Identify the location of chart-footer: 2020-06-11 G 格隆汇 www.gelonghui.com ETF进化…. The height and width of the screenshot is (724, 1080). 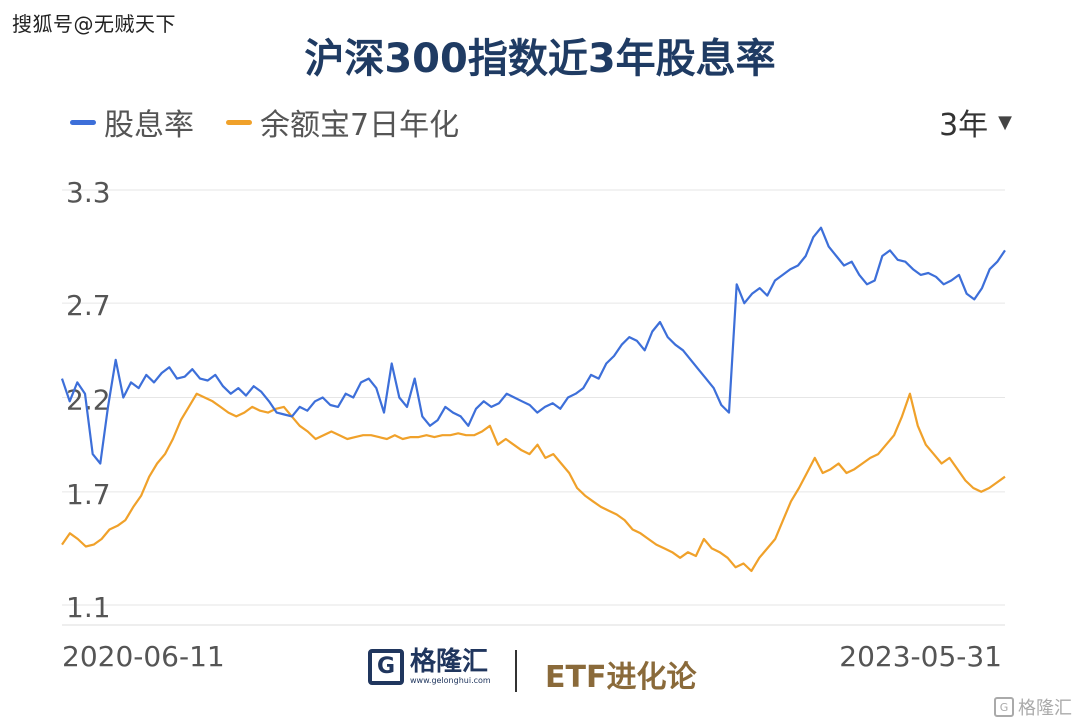
(540, 670).